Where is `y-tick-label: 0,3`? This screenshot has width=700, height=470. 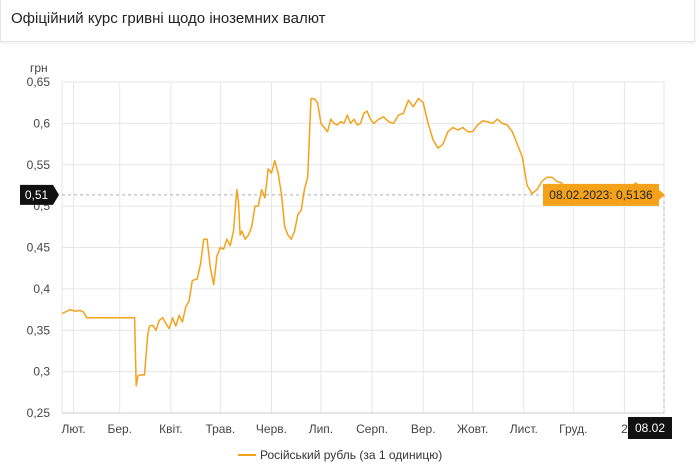 y-tick-label: 0,3 is located at coordinates (41, 372).